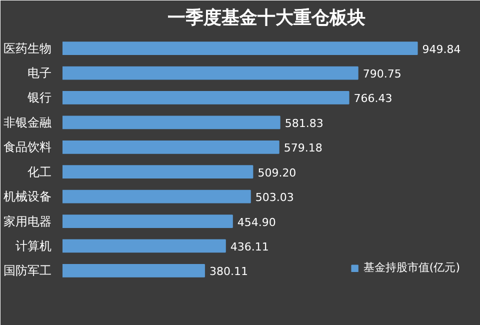  Describe the element at coordinates (441, 49) in the screenshot. I see `data-label: 949.84` at that location.